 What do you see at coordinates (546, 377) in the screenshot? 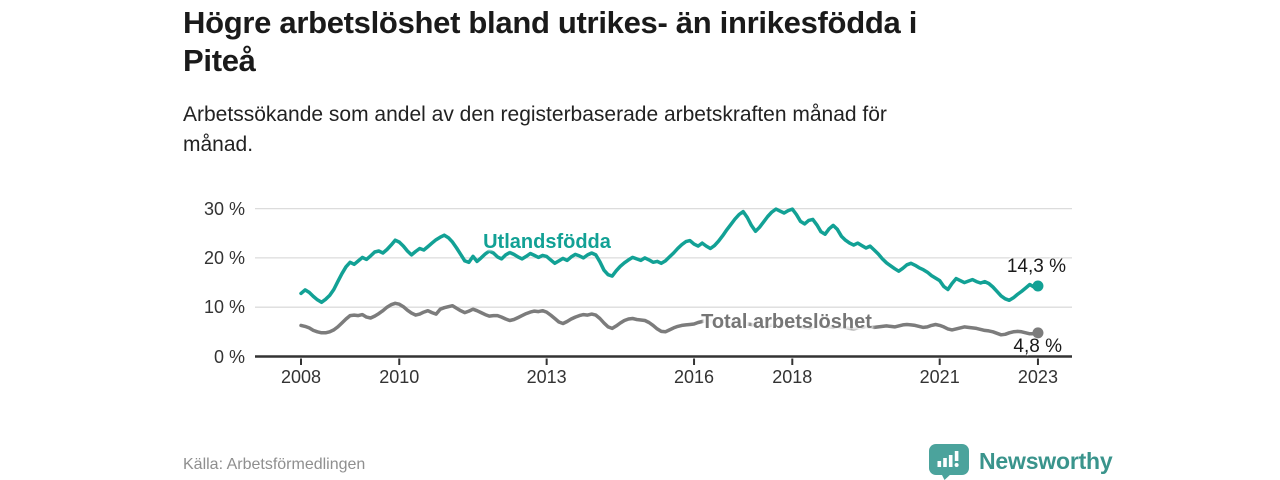
I see `x-axis-tick-label-2013: 2013` at bounding box center [546, 377].